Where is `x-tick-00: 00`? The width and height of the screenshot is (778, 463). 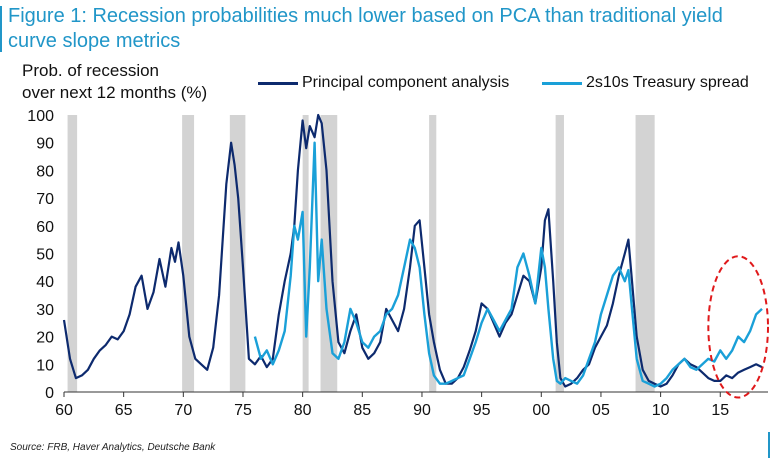 x-tick-00: 00 is located at coordinates (541, 410).